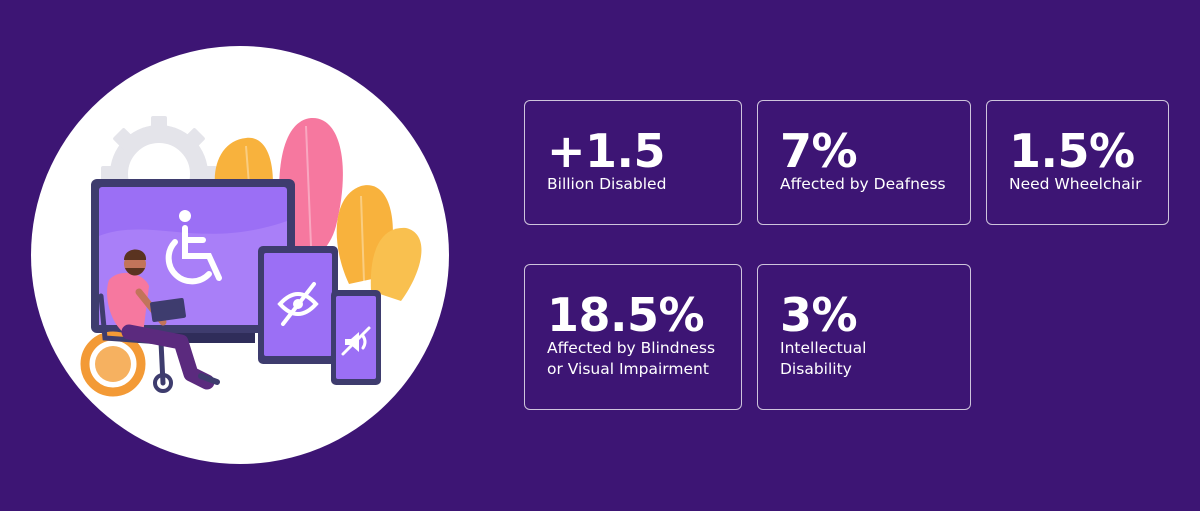 The image size is (1200, 511). What do you see at coordinates (819, 151) in the screenshot?
I see `stat-value: 7%` at bounding box center [819, 151].